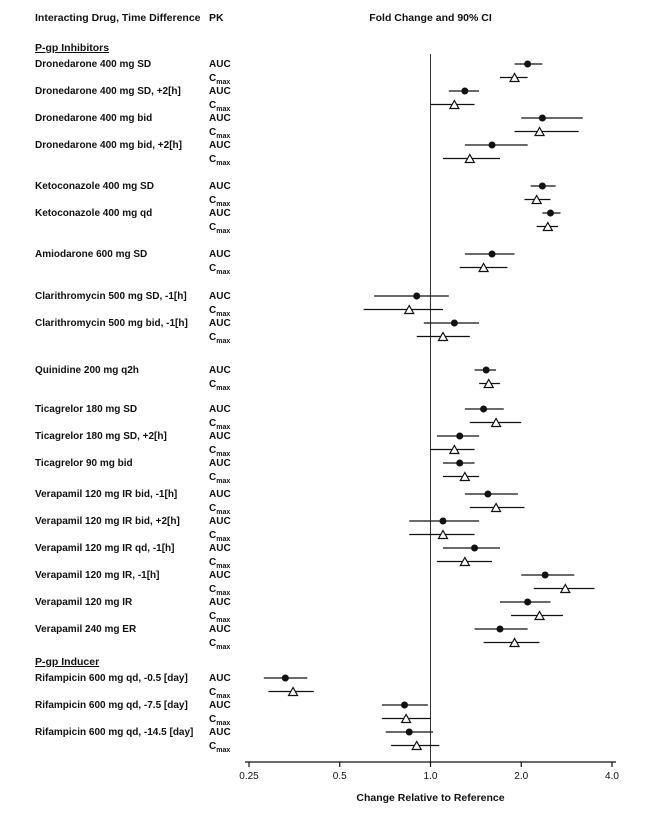 The height and width of the screenshot is (819, 645). I want to click on x-axis-tick-label: 2.0, so click(521, 776).